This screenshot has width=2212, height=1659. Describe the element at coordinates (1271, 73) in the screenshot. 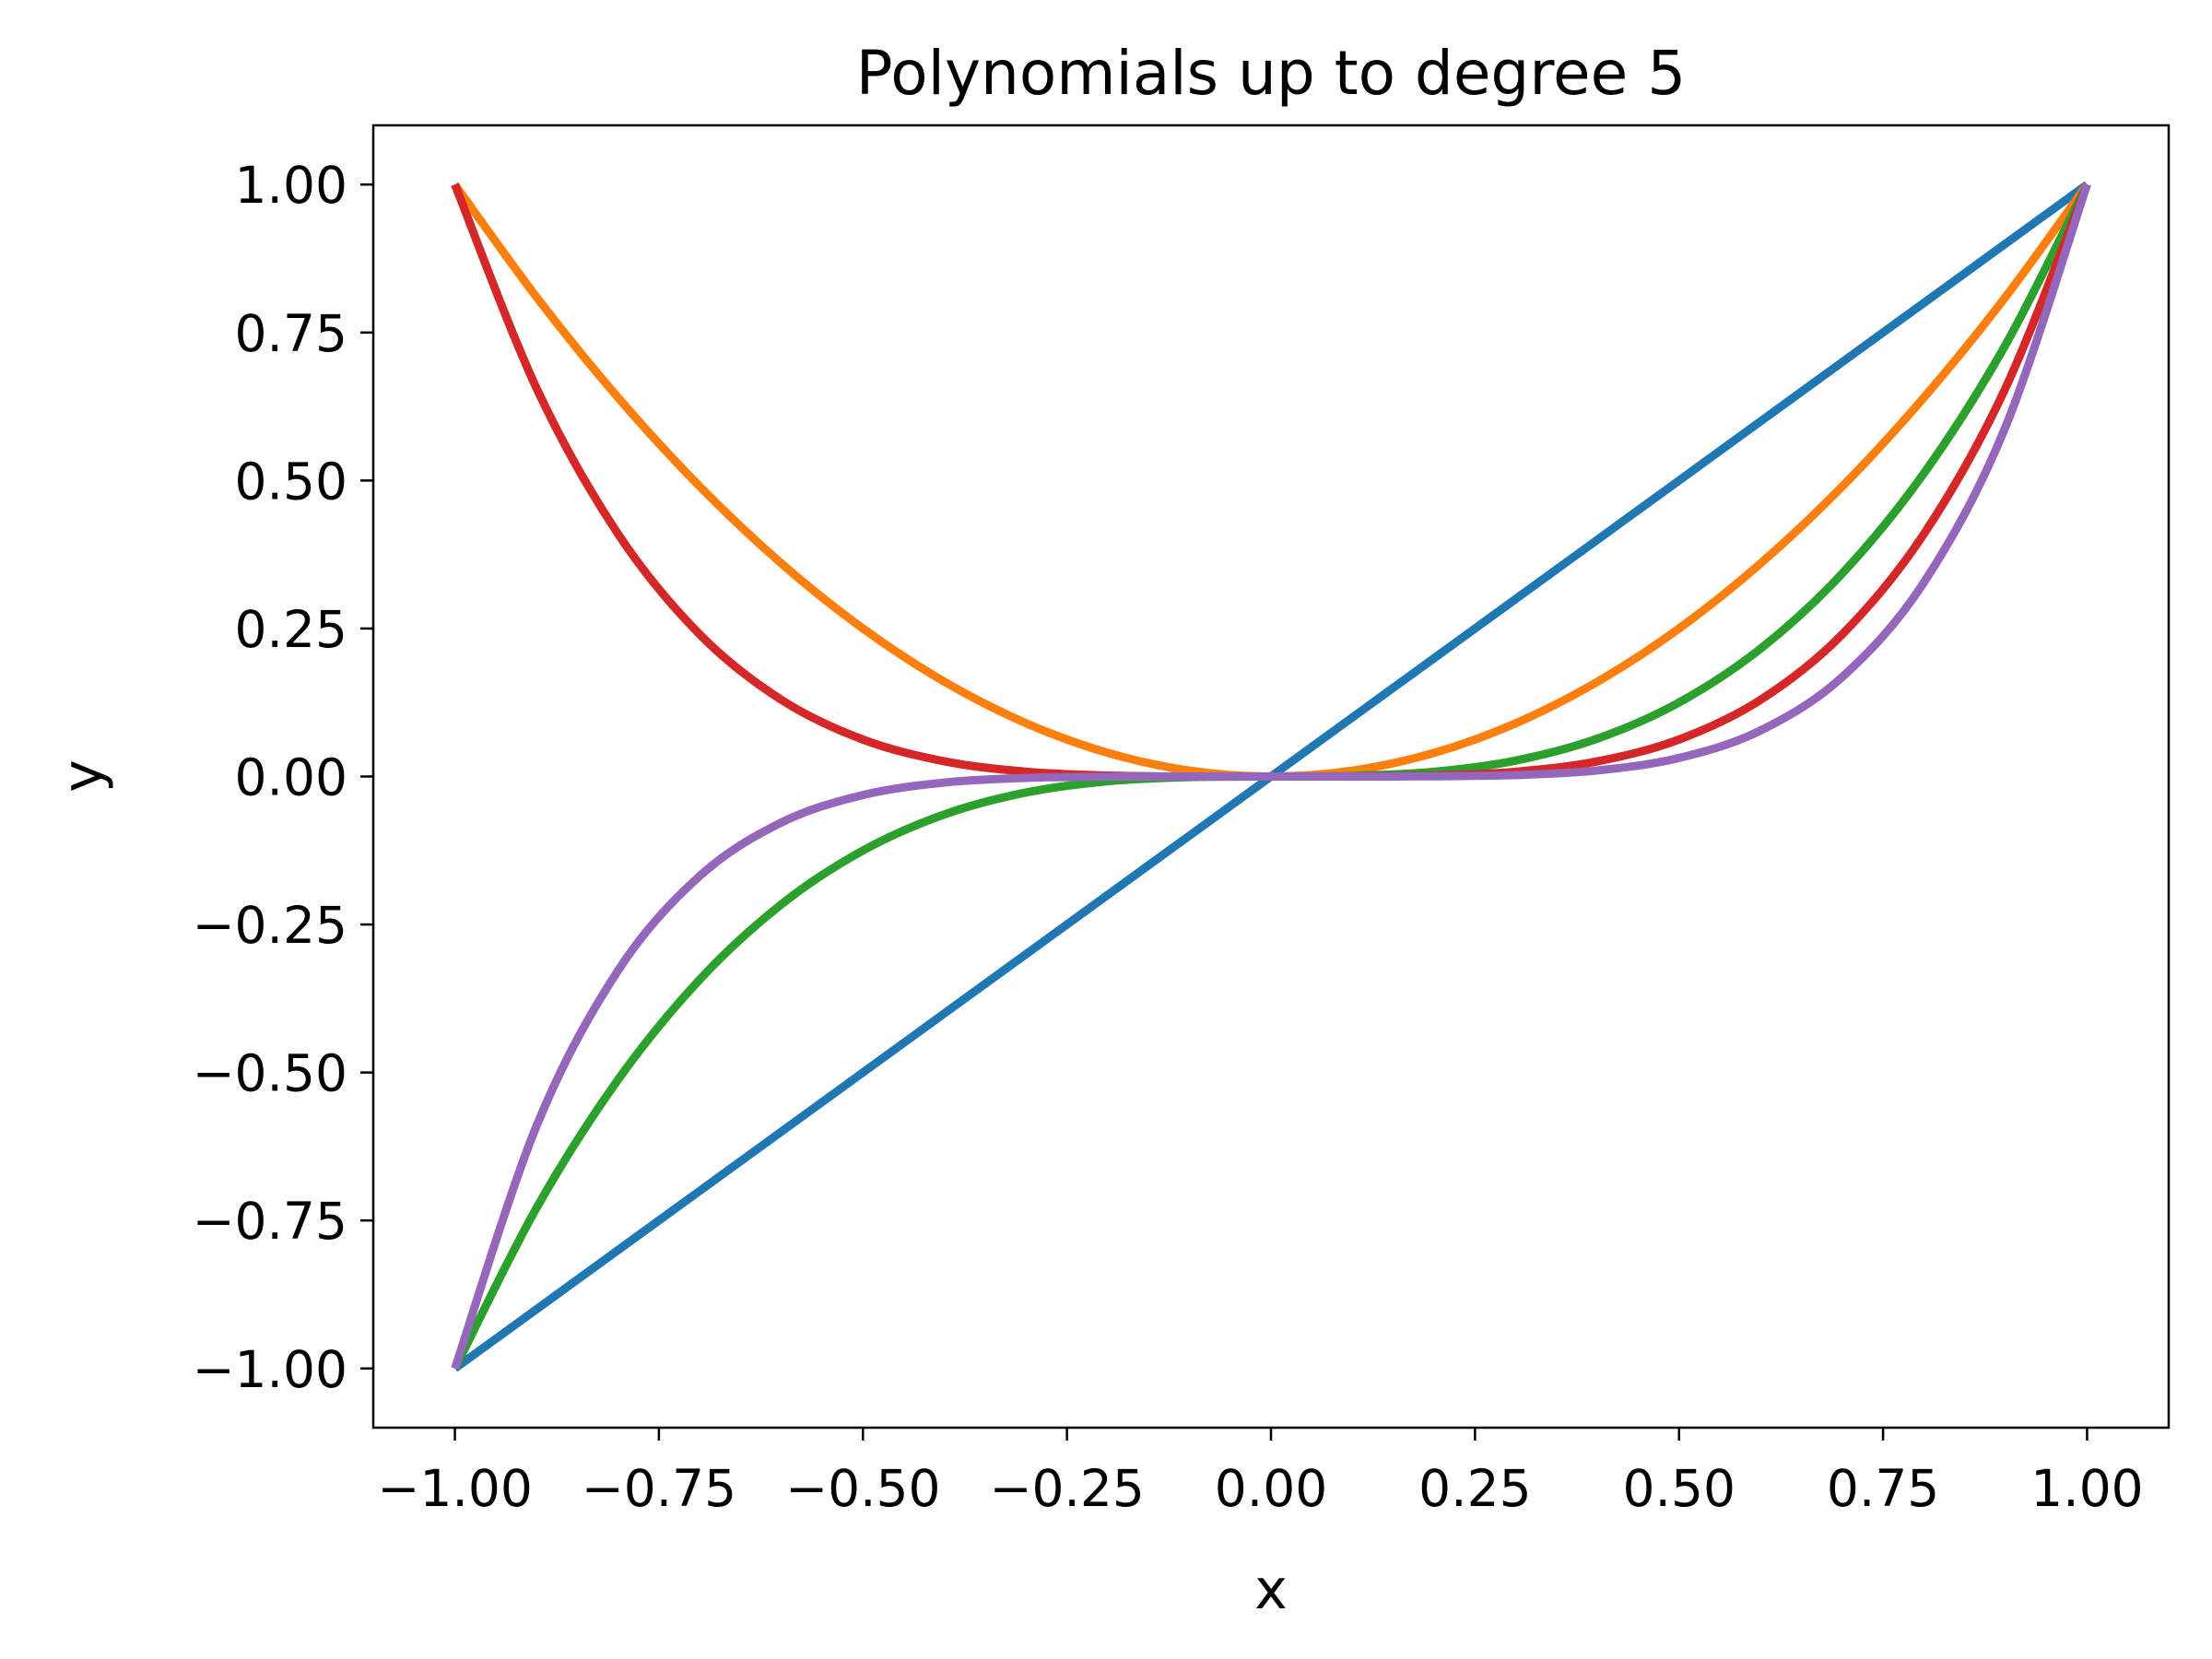

I see `chart-title: Polynomials up to degree 5` at that location.